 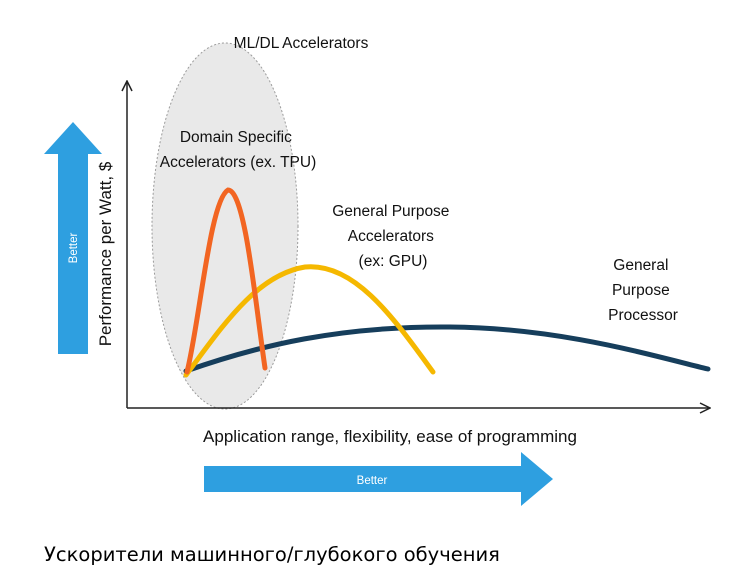 What do you see at coordinates (74, 247) in the screenshot?
I see `better-vertical-label: Better` at bounding box center [74, 247].